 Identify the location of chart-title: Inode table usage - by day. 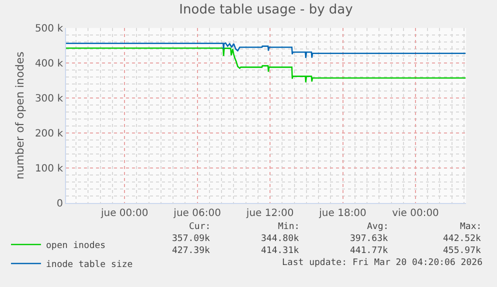
(266, 10).